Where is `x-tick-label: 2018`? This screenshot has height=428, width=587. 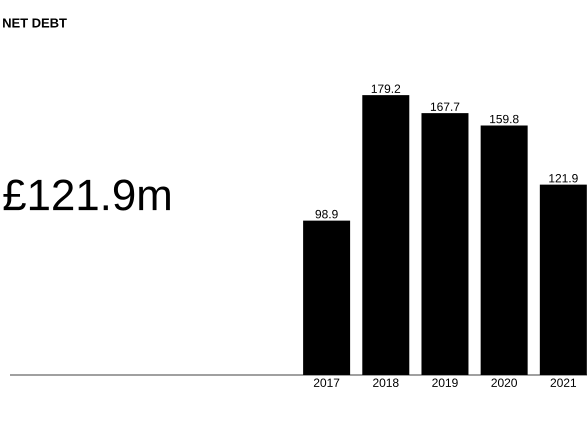
x-tick-label: 2018 is located at coordinates (386, 382).